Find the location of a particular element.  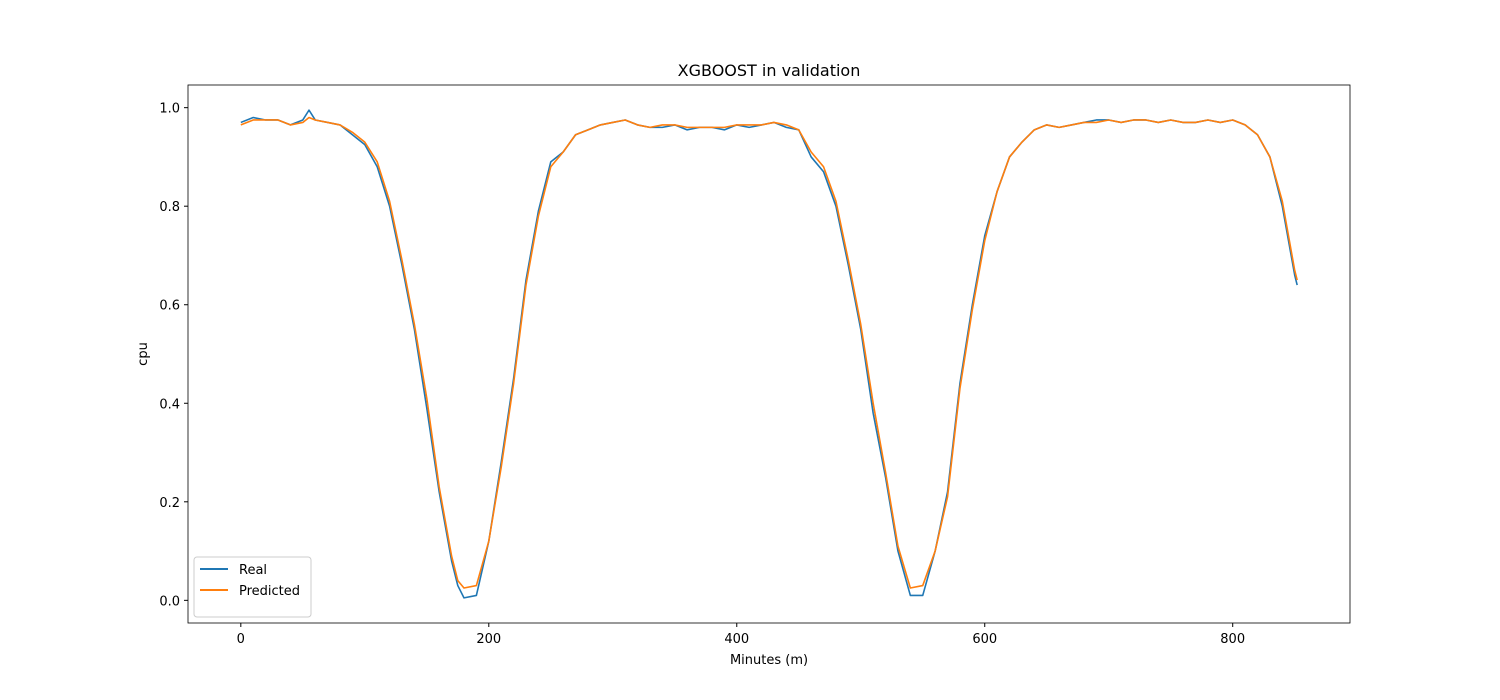

x-axis-label: Minutes (m) is located at coordinates (769, 660).